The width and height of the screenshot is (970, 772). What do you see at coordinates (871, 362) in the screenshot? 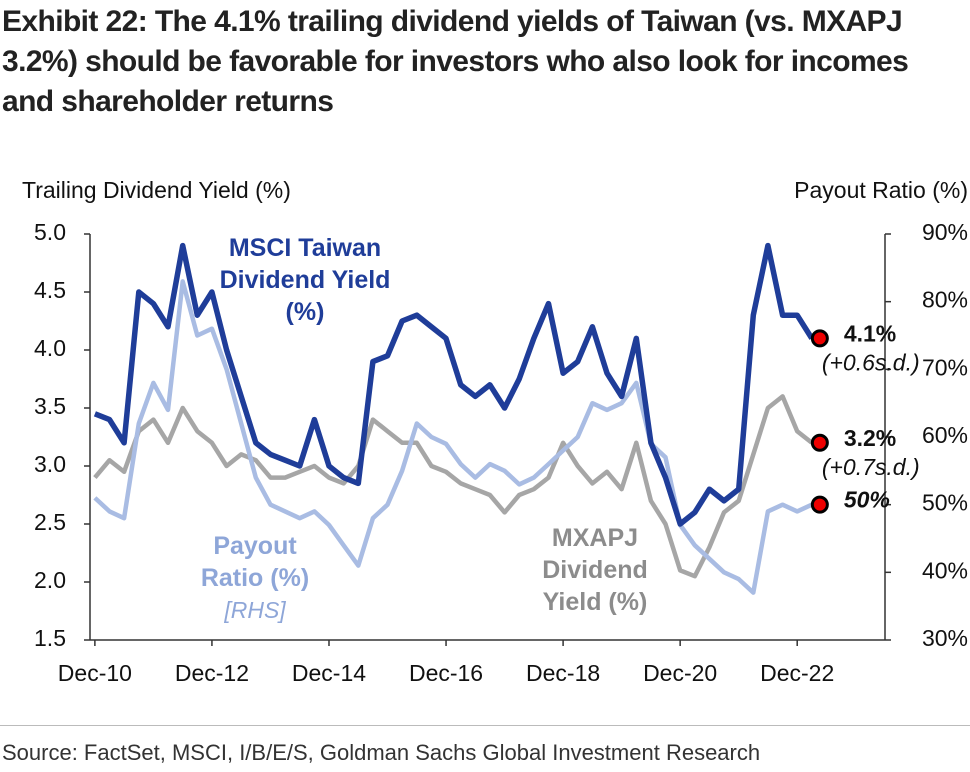
I see `annotation-sub: (+0.6s.d.)` at bounding box center [871, 362].